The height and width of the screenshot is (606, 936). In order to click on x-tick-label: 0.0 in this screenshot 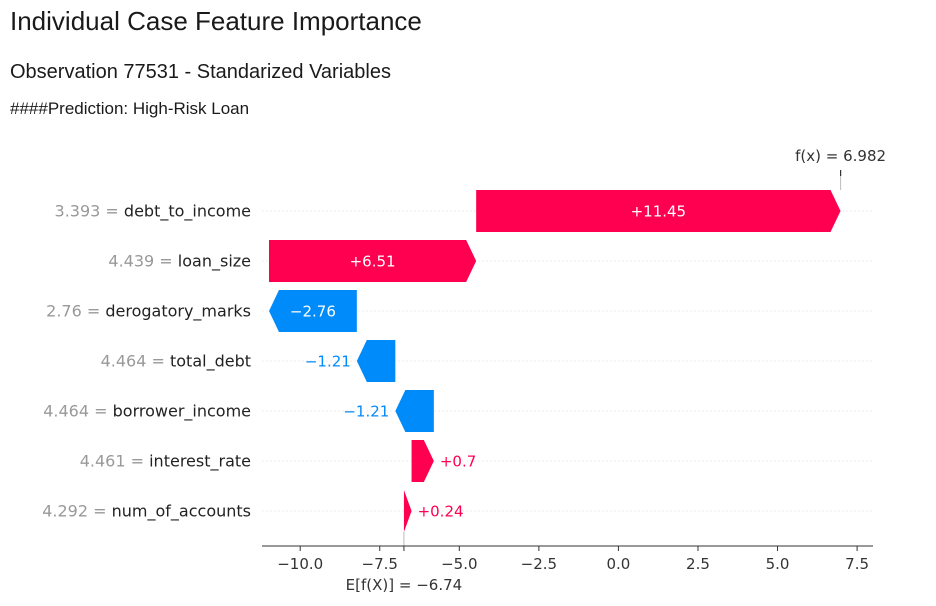, I will do `click(618, 564)`.